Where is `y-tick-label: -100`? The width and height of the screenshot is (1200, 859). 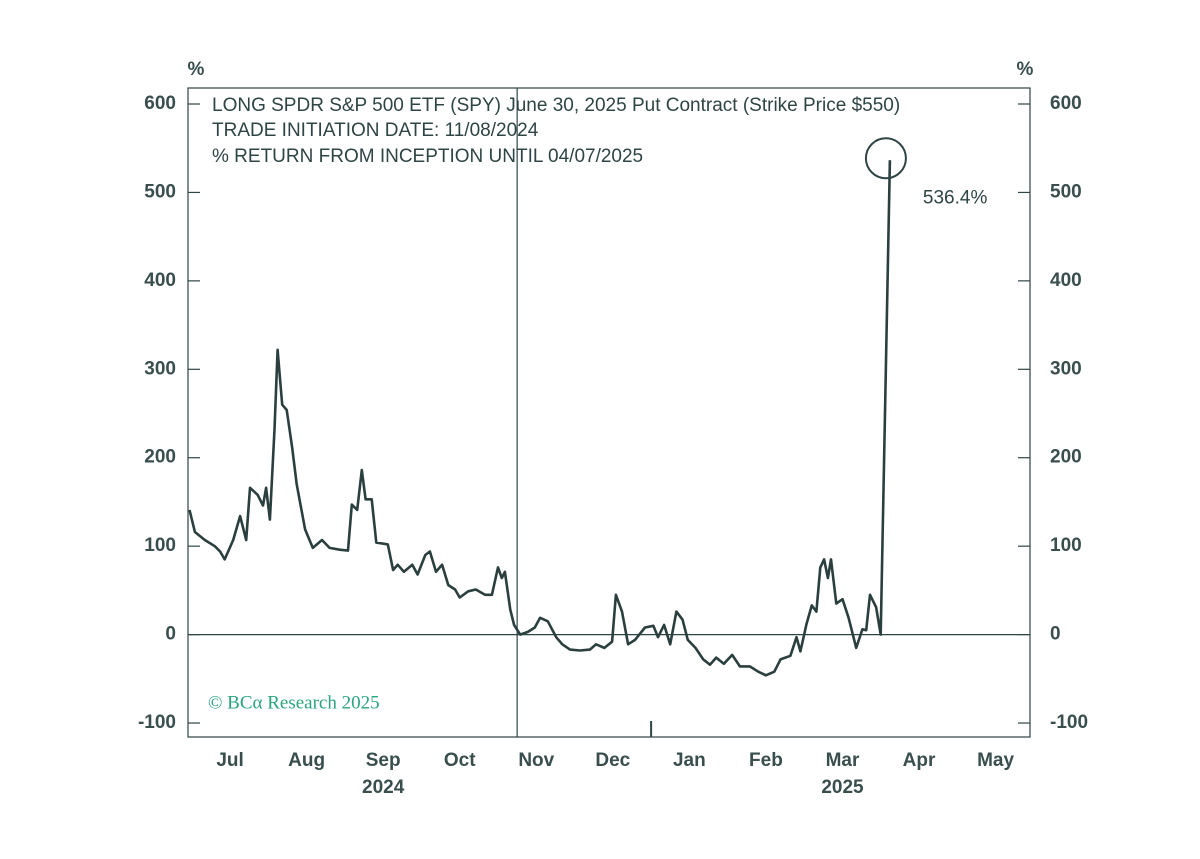 y-tick-label: -100 is located at coordinates (157, 722).